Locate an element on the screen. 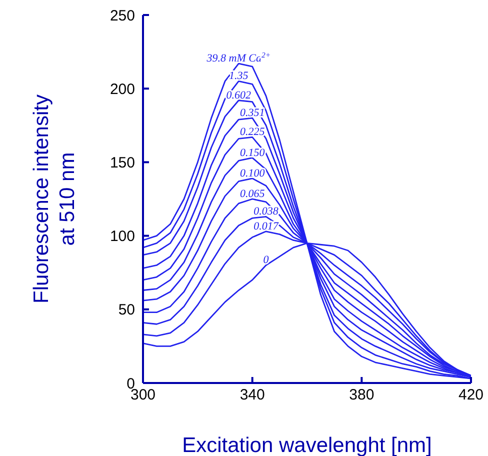 This screenshot has width=488, height=456. series-label: 0.065 is located at coordinates (253, 194).